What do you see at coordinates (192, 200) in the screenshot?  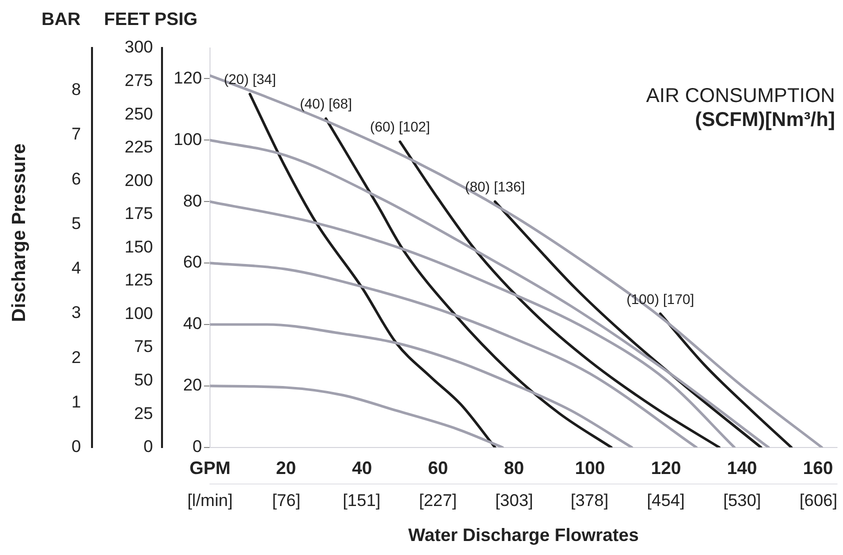 I see `y-tick-label: 80` at bounding box center [192, 200].